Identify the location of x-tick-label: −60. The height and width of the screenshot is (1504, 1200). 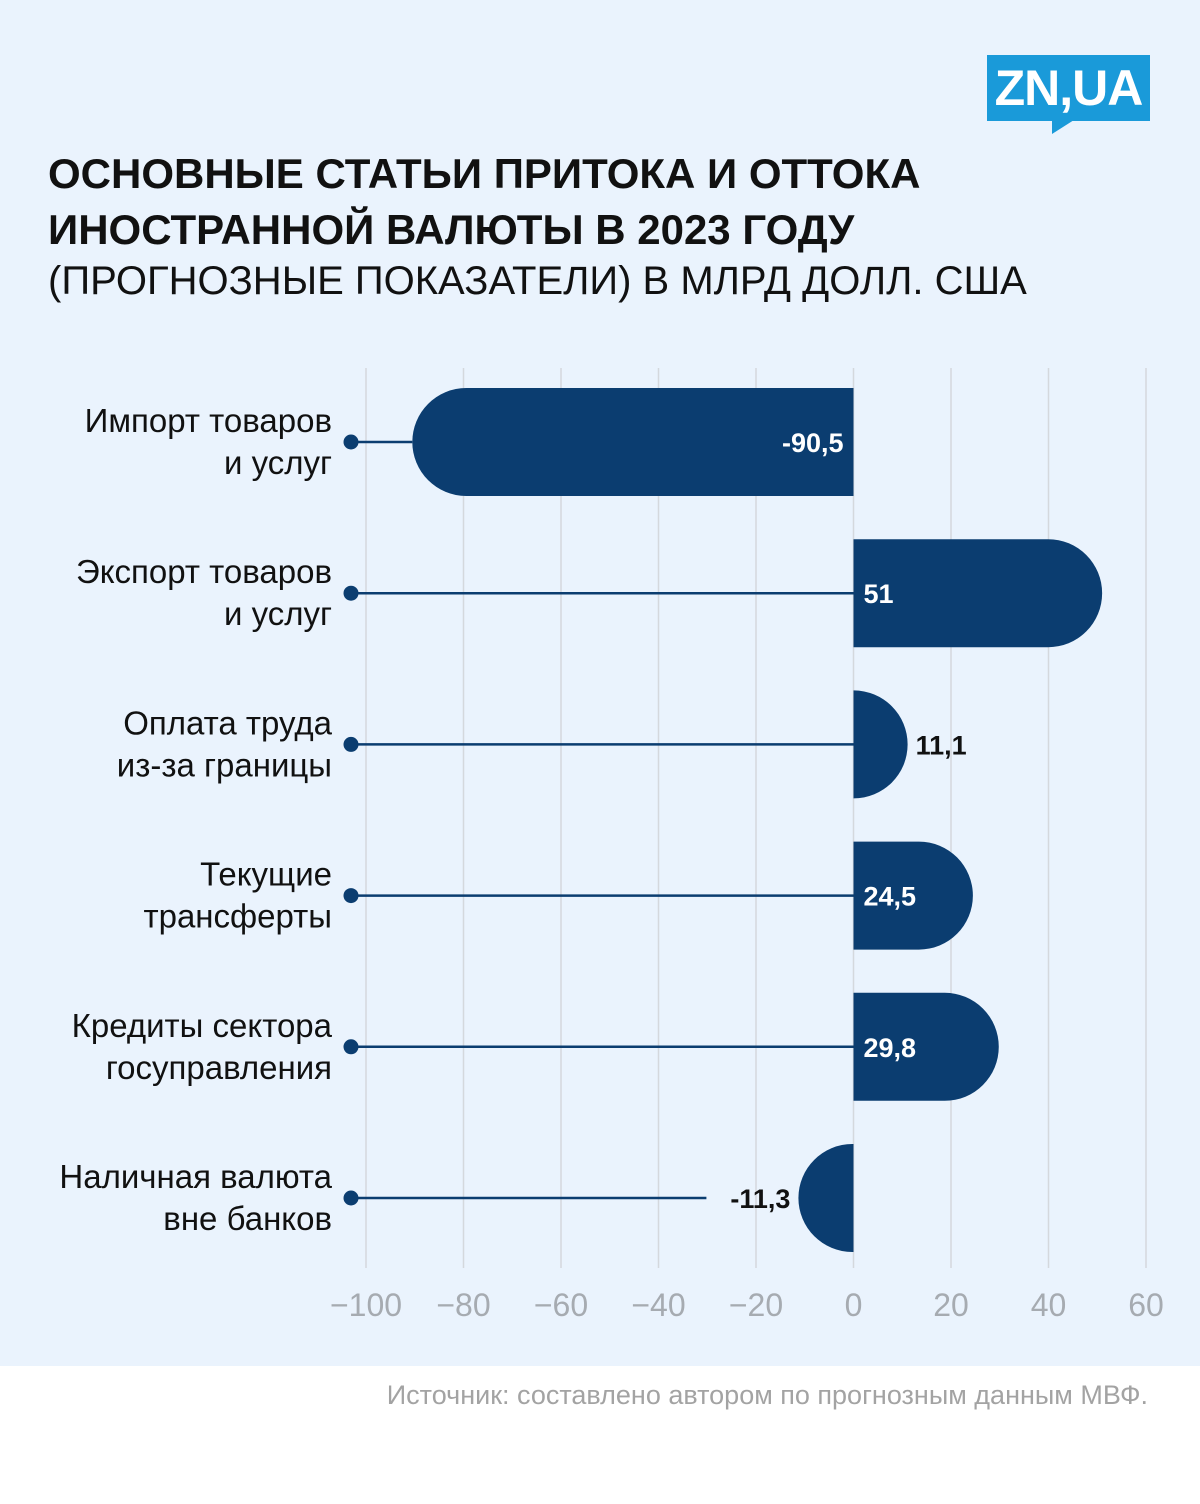
(561, 1305).